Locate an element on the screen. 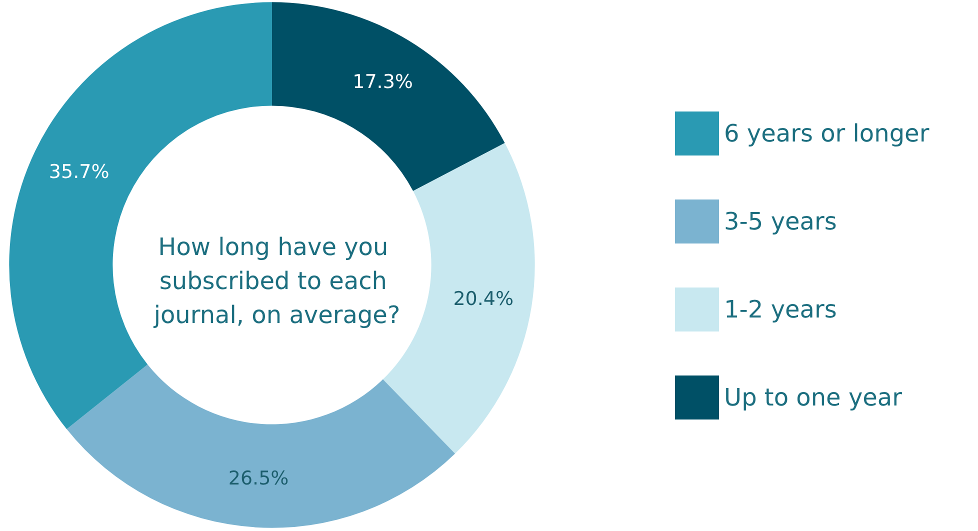  legend-label: 6 years or longer is located at coordinates (827, 134).